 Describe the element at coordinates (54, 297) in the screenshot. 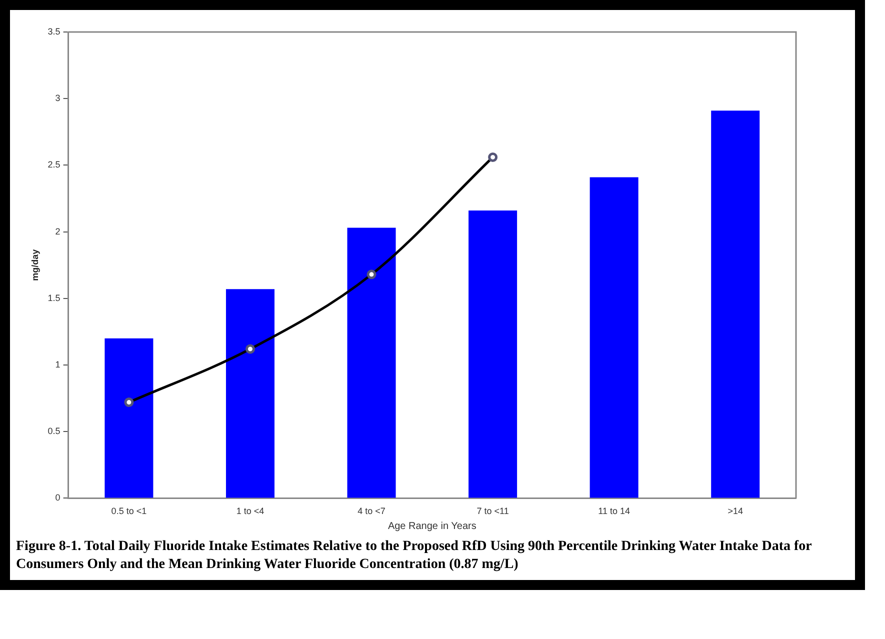

I see `y-tick-label: 1.5` at that location.